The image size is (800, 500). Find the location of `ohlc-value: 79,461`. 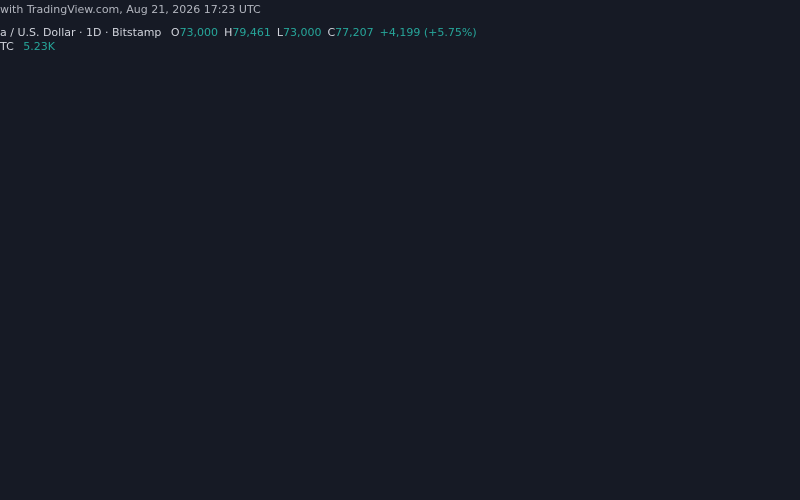

ohlc-value: 79,461 is located at coordinates (251, 32).